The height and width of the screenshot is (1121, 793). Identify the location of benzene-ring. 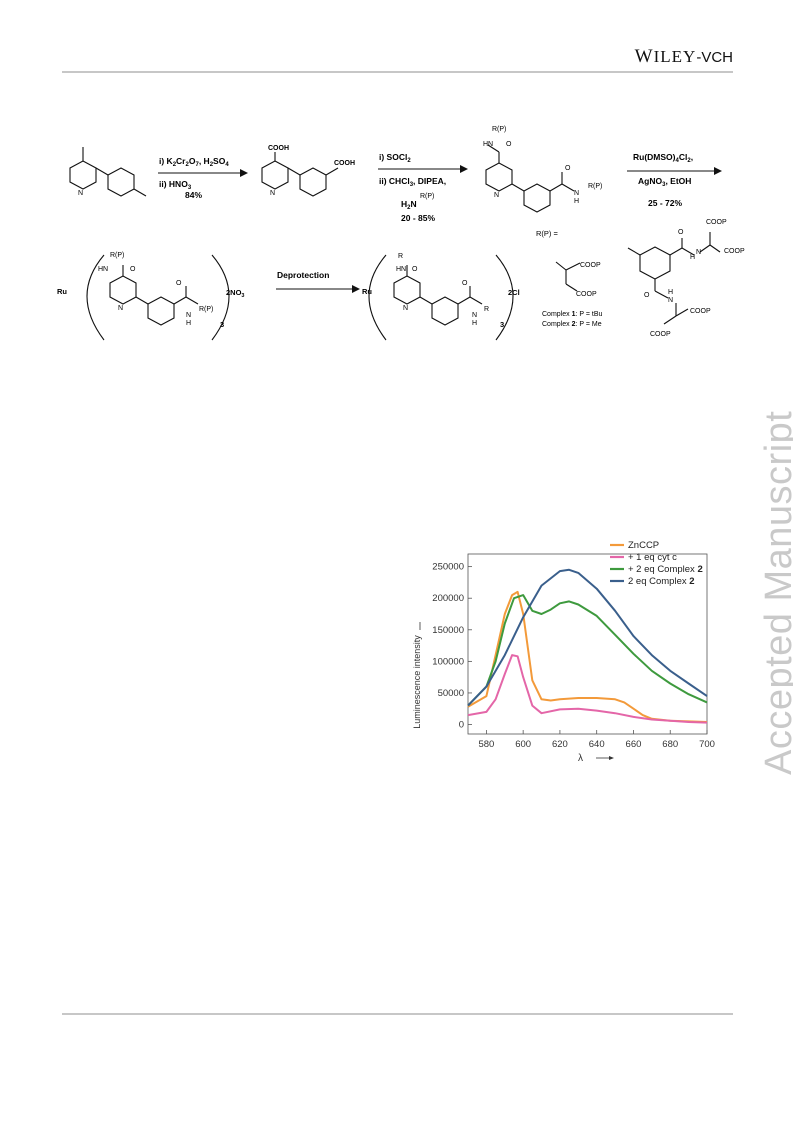
(655, 263).